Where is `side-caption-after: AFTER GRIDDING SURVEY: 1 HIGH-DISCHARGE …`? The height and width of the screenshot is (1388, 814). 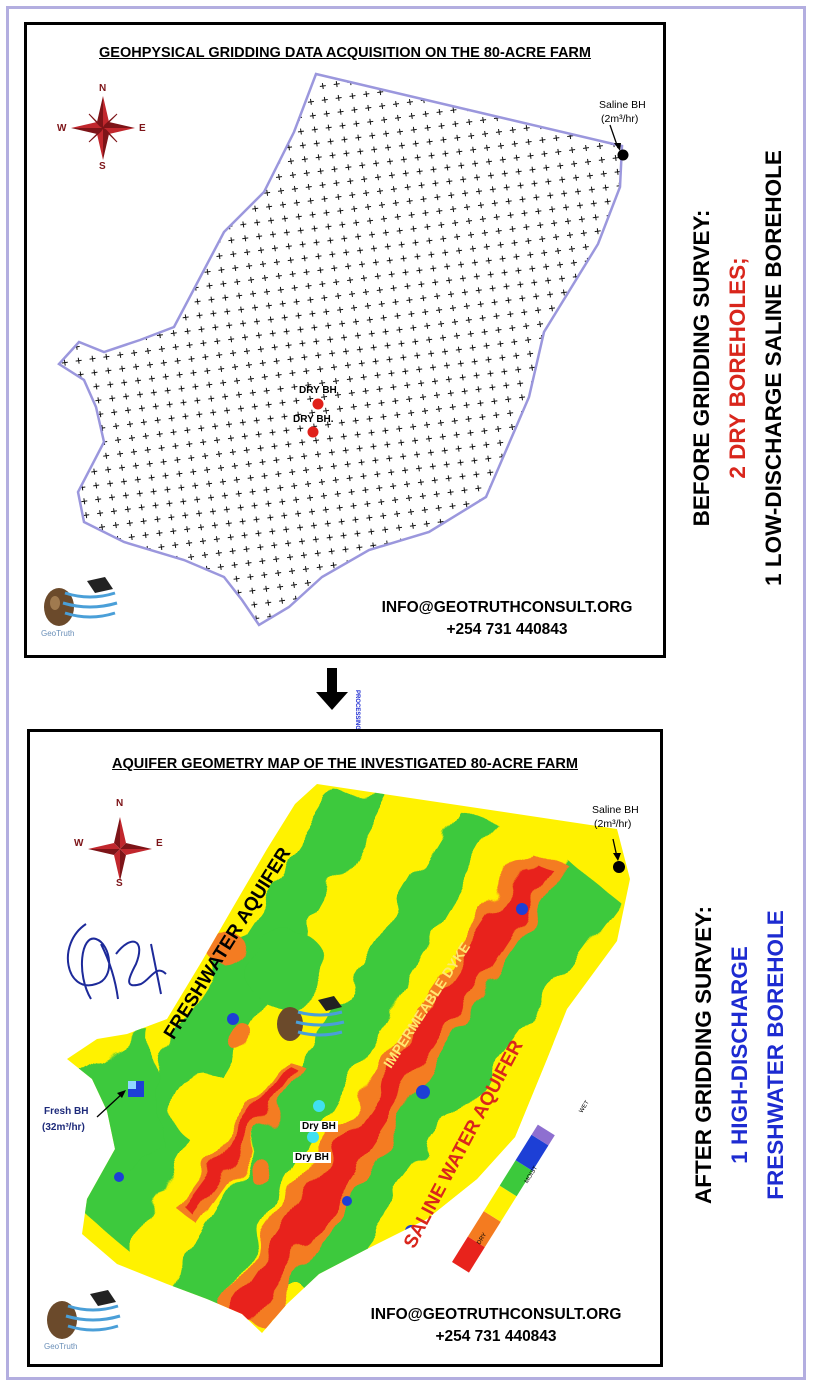 side-caption-after: AFTER GRIDDING SURVEY: 1 HIGH-DISCHARGE … is located at coordinates (740, 1055).